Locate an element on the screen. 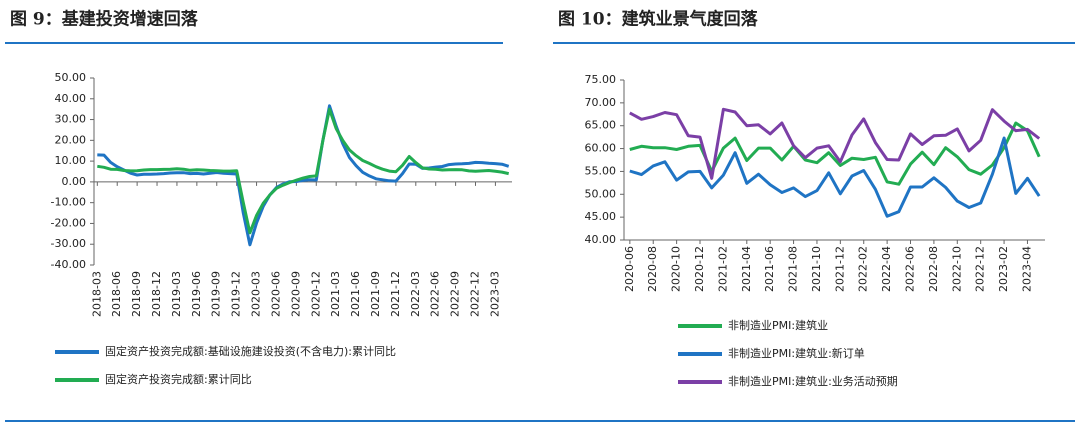  x-tick-label: 2022-04 is located at coordinates (886, 269).